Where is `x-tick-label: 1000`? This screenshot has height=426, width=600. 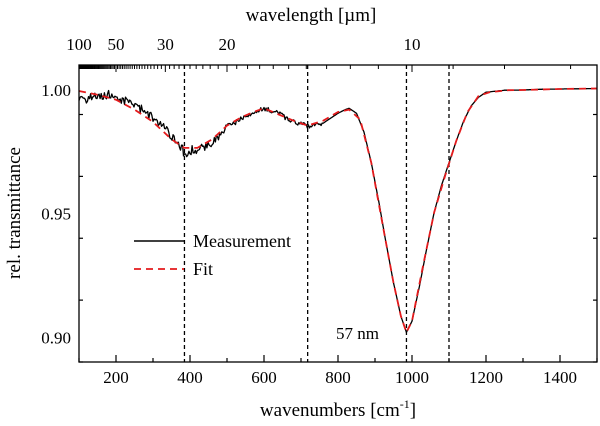
x-tick-label: 1000 is located at coordinates (412, 377).